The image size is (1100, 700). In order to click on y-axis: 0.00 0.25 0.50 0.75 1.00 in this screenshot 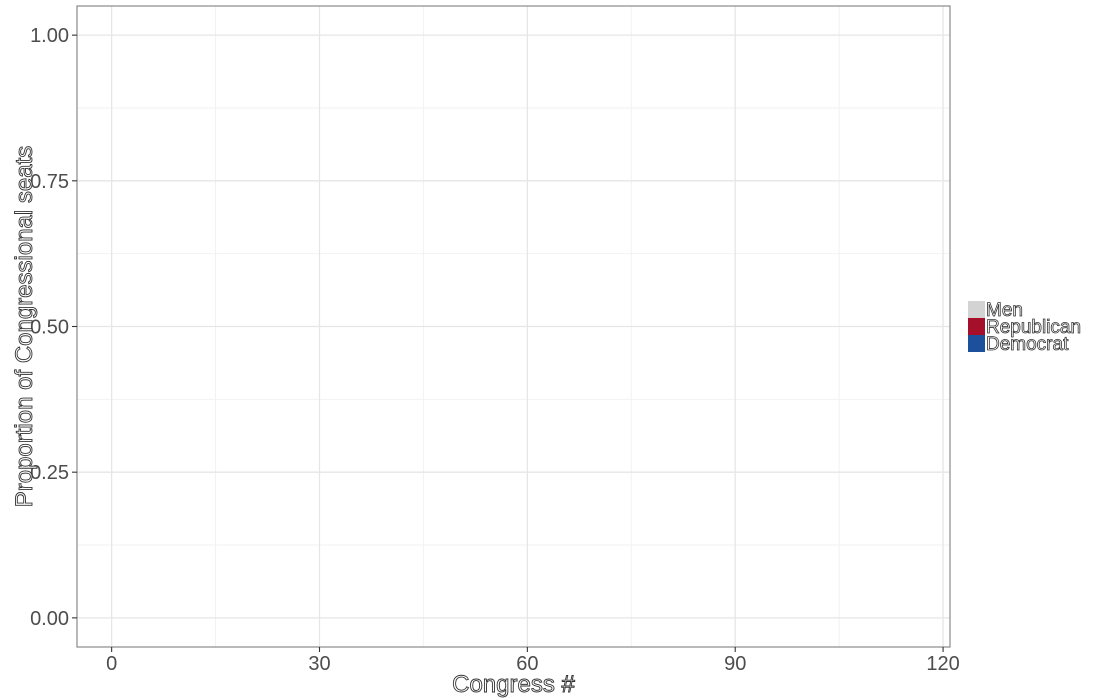, I will do `click(53, 327)`.